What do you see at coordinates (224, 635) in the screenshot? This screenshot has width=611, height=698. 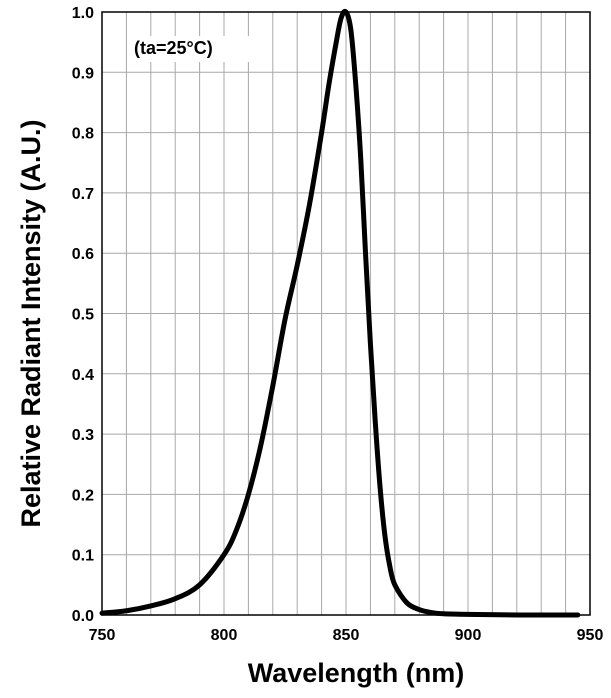 I see `x-tick-label: 800` at bounding box center [224, 635].